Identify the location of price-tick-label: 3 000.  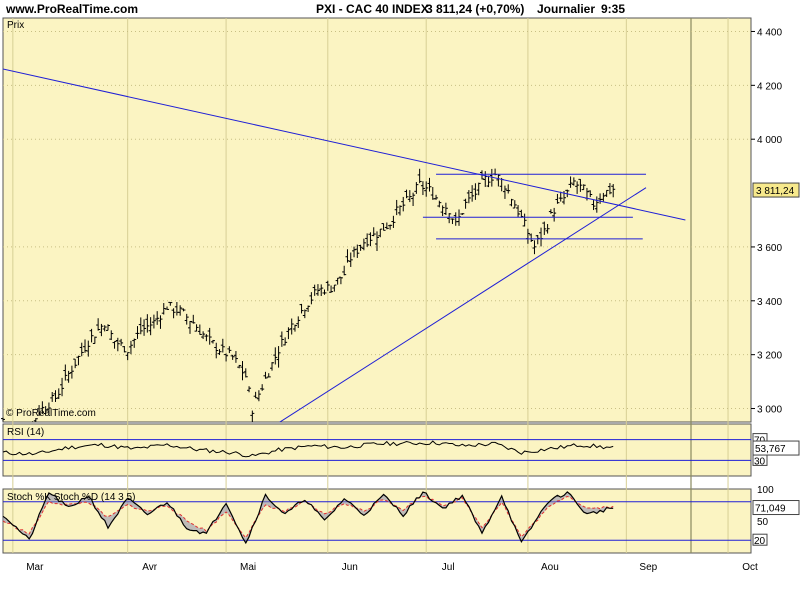
(769, 410).